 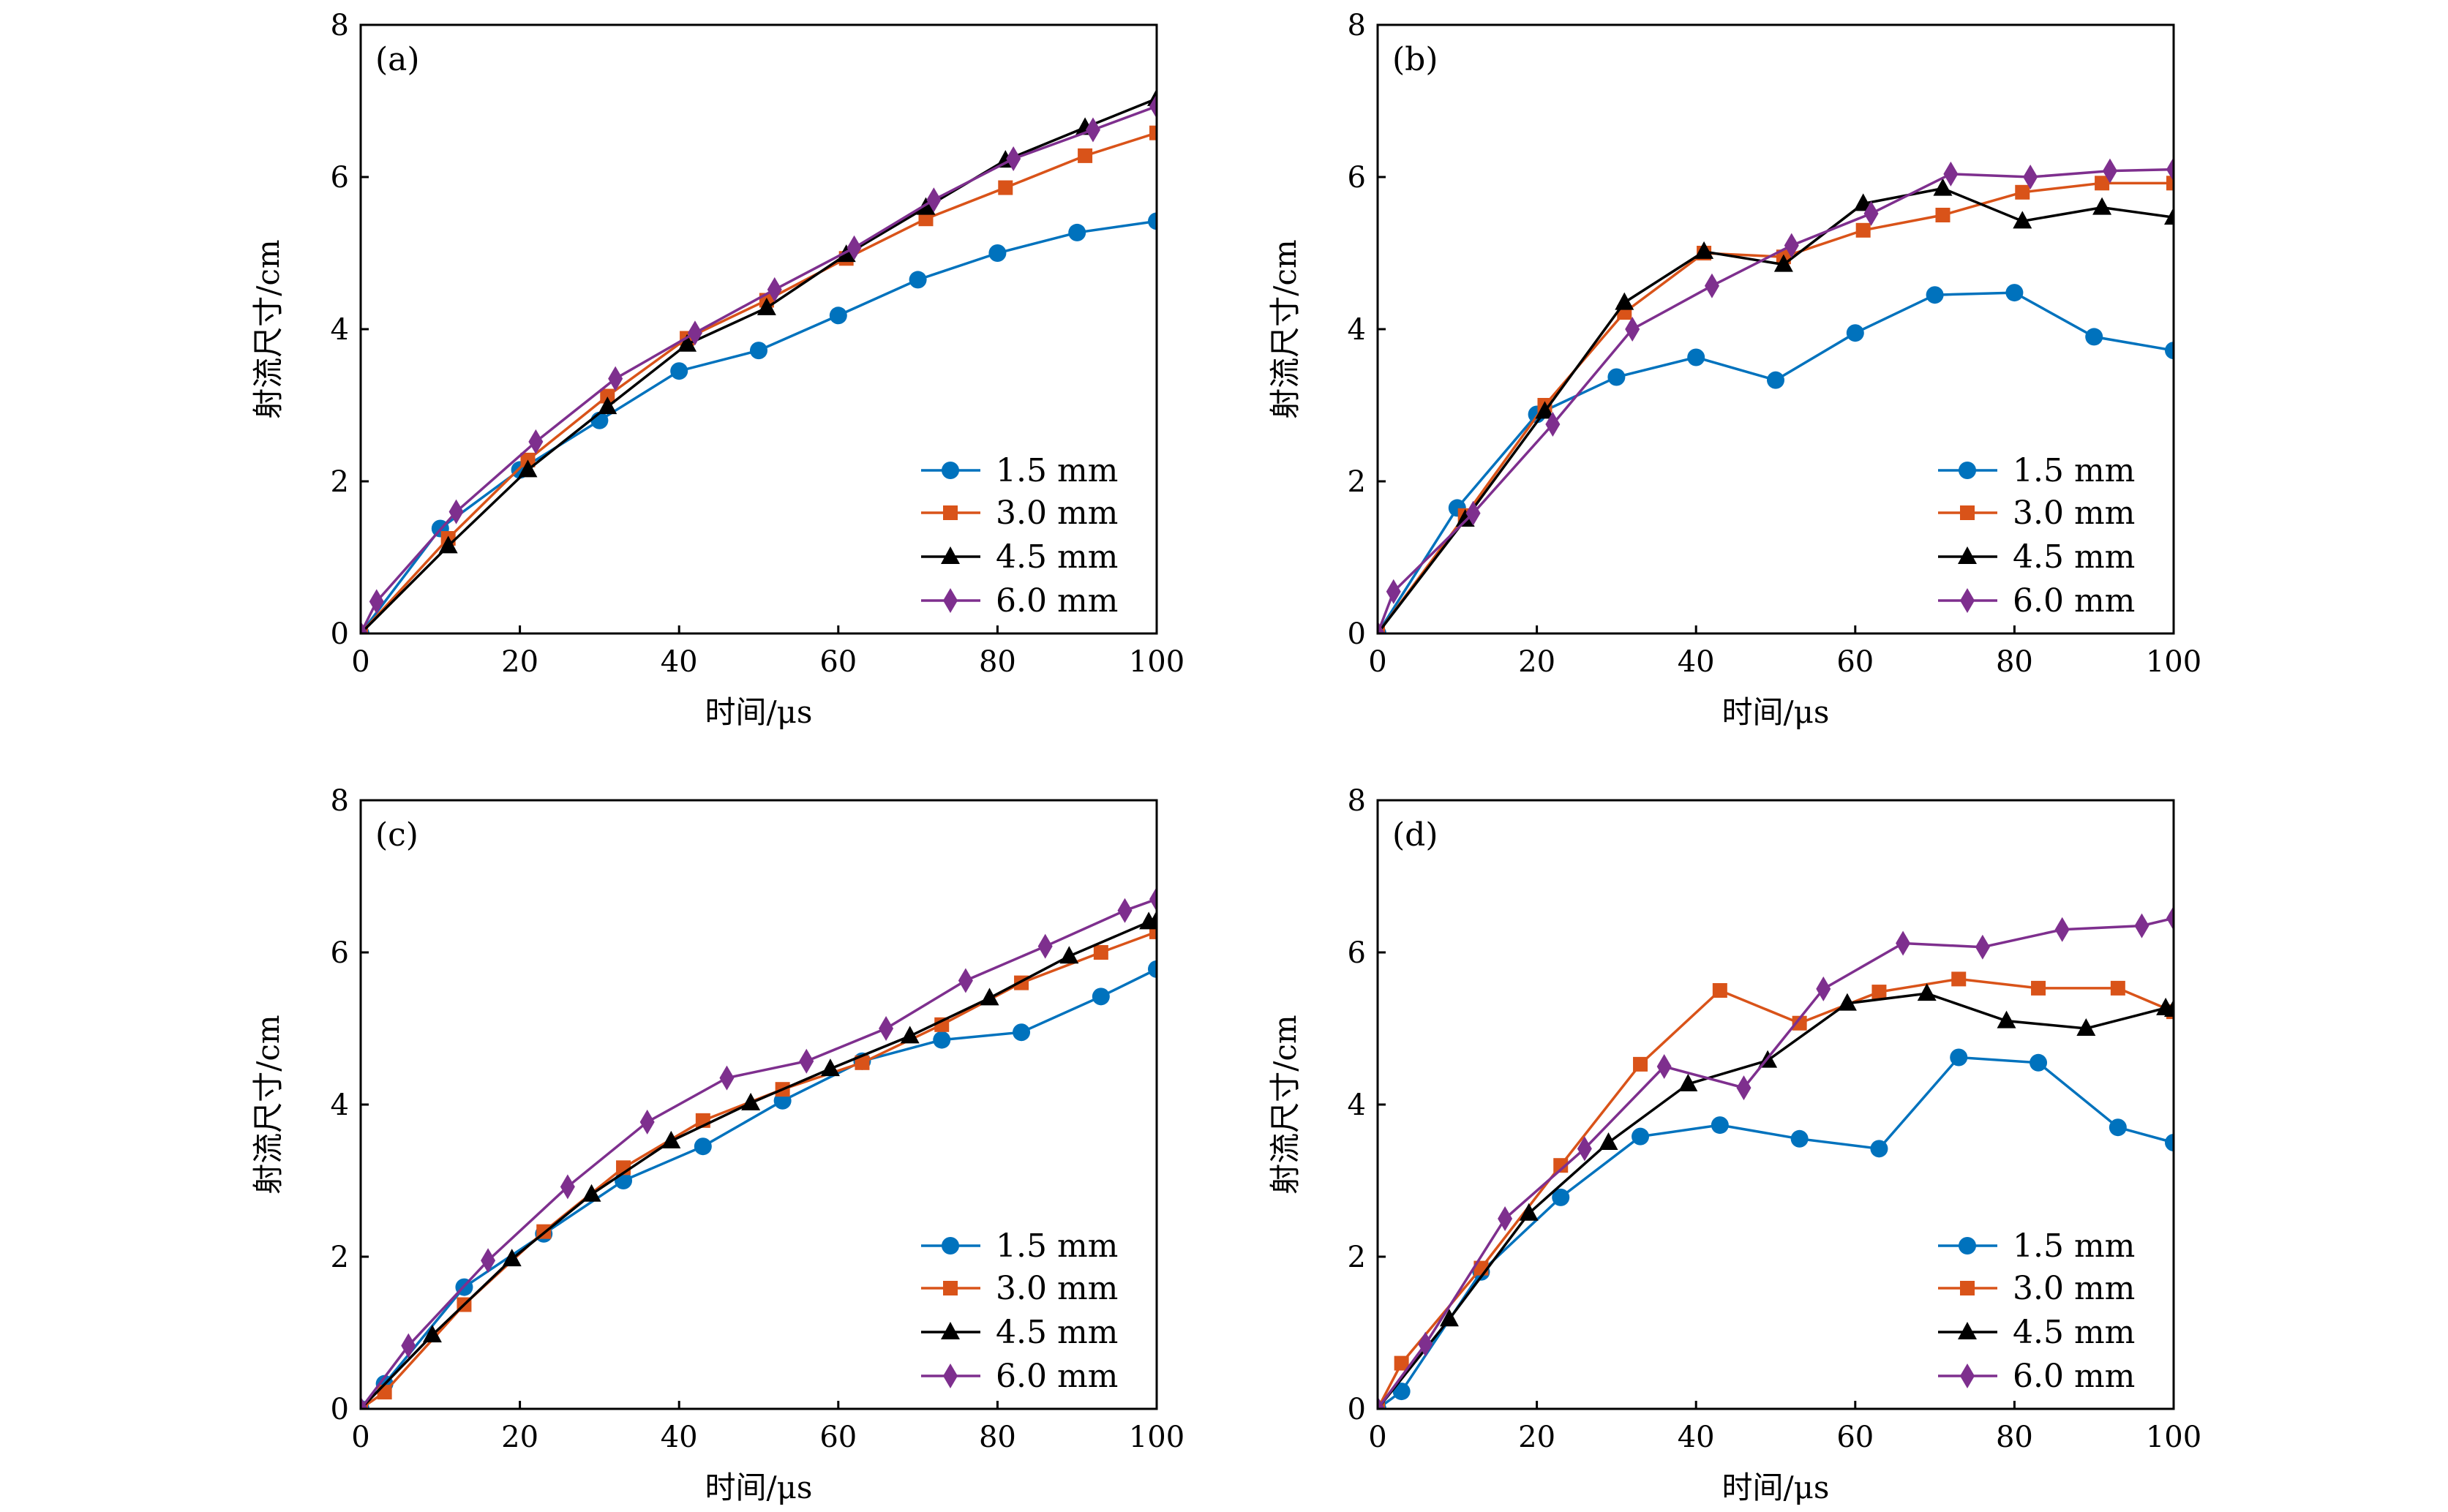 I want to click on legend-triangle-icon, so click(x=950, y=555).